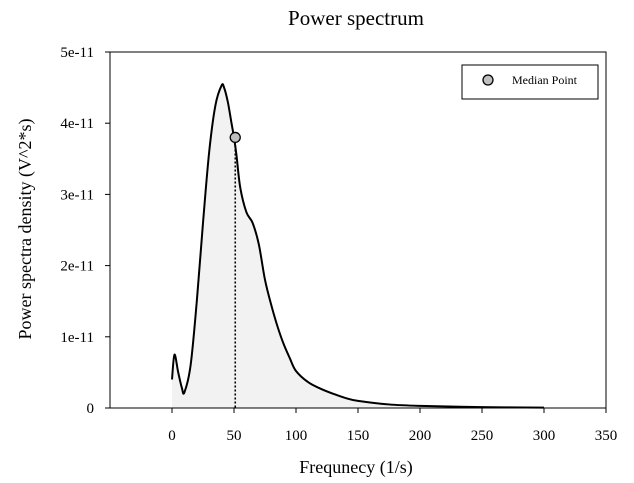  Describe the element at coordinates (488, 80) in the screenshot. I see `legend-marker` at that location.